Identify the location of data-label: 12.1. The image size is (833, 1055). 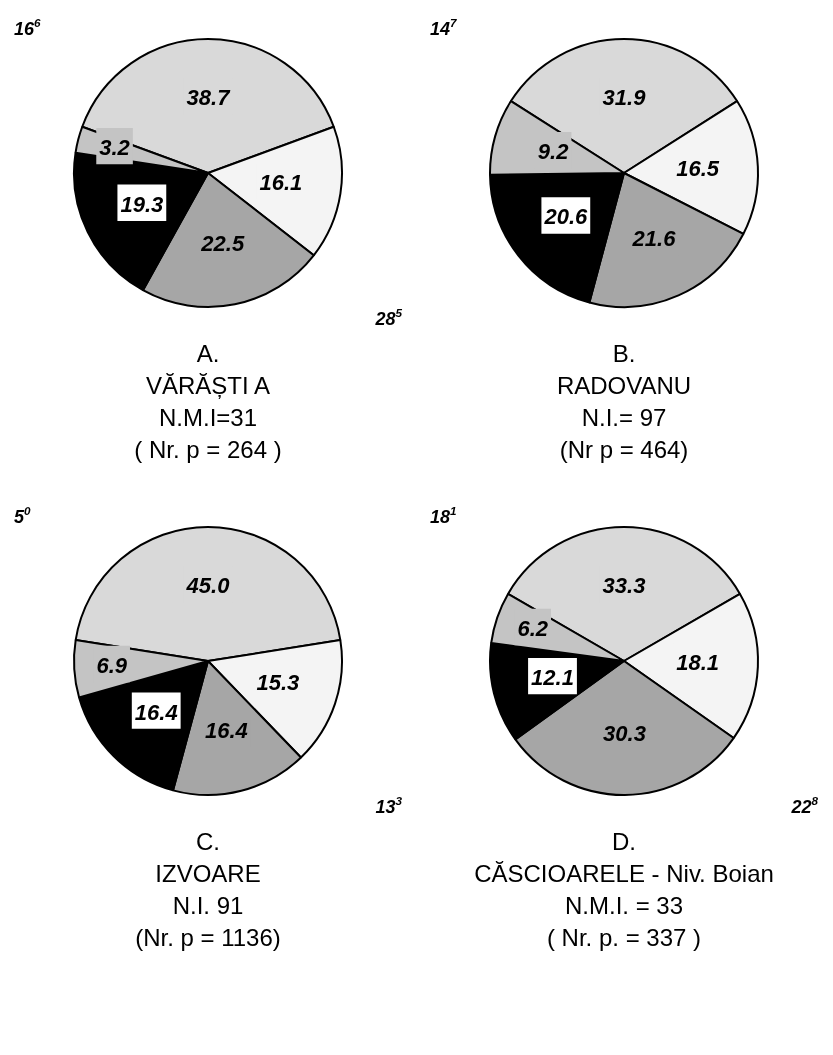
(552, 677).